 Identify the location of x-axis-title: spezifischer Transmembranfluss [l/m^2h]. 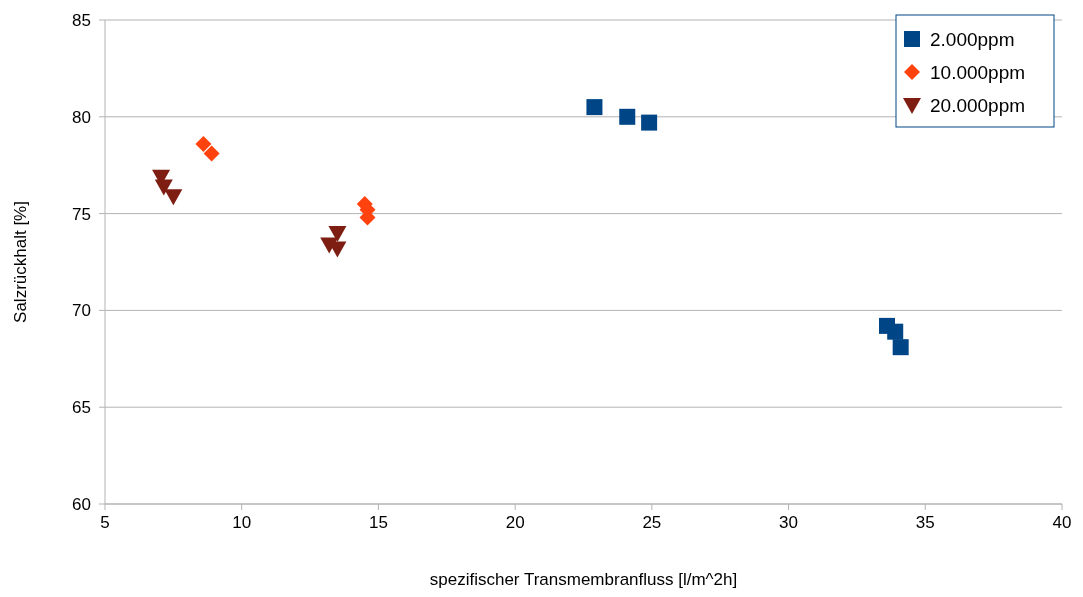
(583, 579).